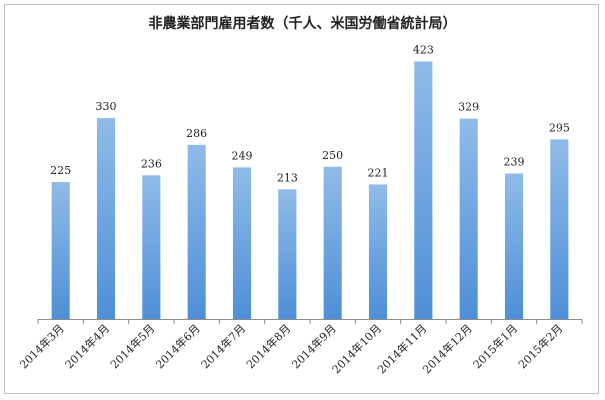 The width and height of the screenshot is (605, 400). What do you see at coordinates (196, 133) in the screenshot?
I see `data-label-4: 286` at bounding box center [196, 133].